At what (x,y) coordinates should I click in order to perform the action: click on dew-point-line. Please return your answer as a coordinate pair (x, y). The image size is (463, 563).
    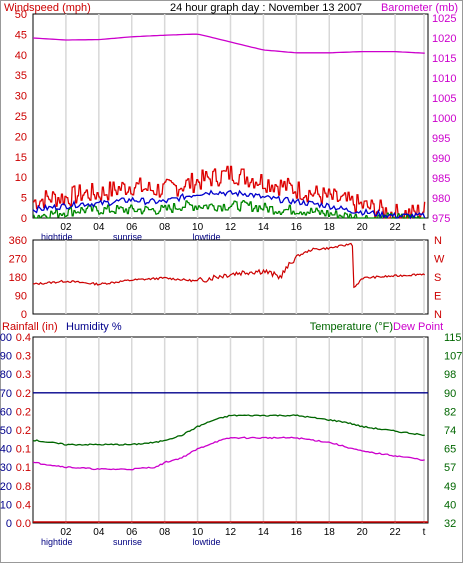
    Looking at the image, I should click on (228, 453).